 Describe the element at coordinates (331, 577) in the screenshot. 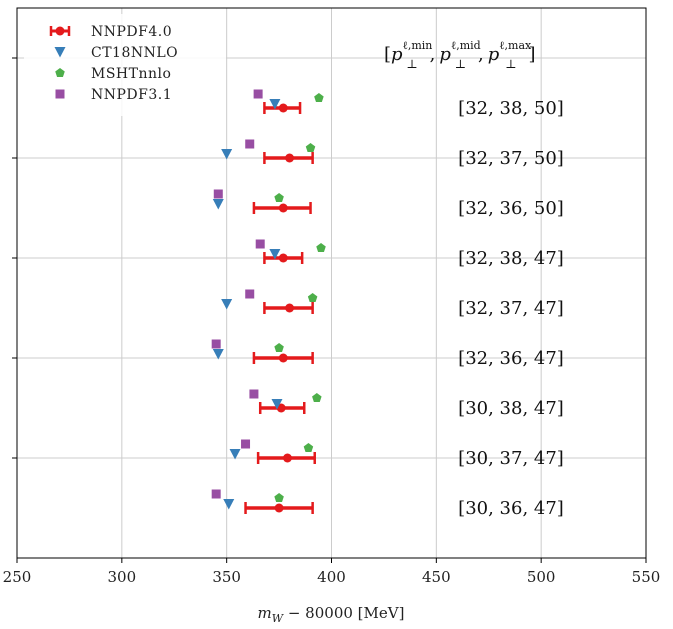

I see `x-tick-label: 400` at that location.